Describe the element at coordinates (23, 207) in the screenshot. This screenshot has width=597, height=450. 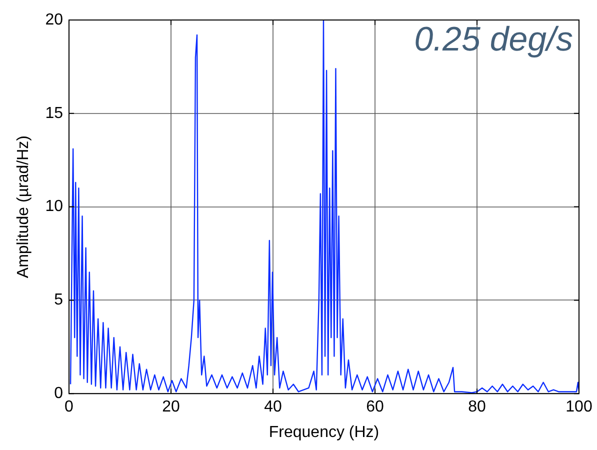
I see `y-axis-title: Amplitude (µrad/Hz)` at that location.